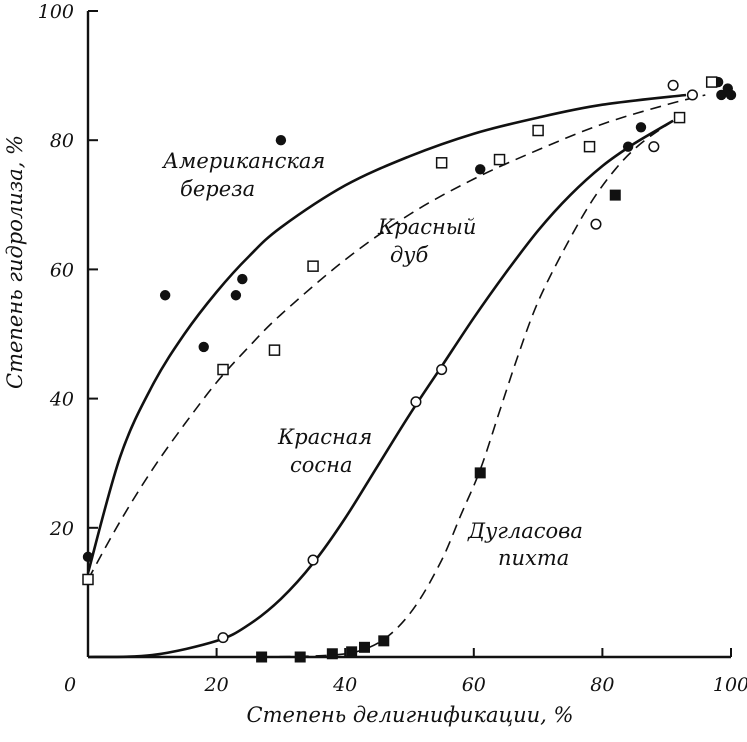 The width and height of the screenshot is (747, 742). What do you see at coordinates (321, 465) in the screenshot?
I see `series-3-label: сосна` at bounding box center [321, 465].